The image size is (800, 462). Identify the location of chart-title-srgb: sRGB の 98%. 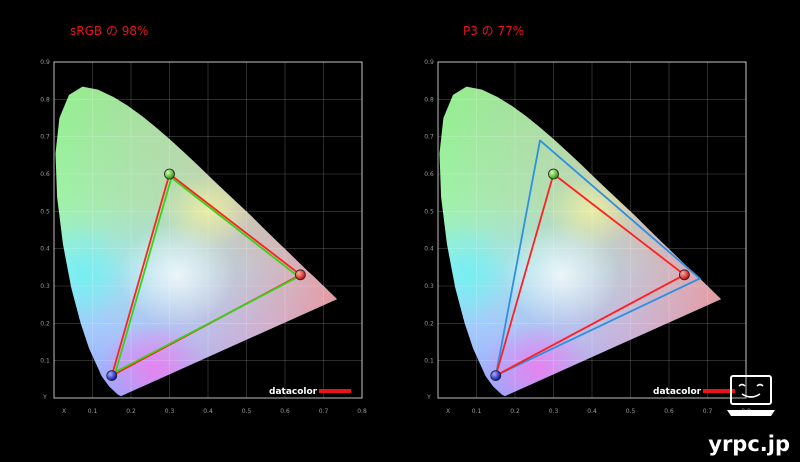
(109, 31).